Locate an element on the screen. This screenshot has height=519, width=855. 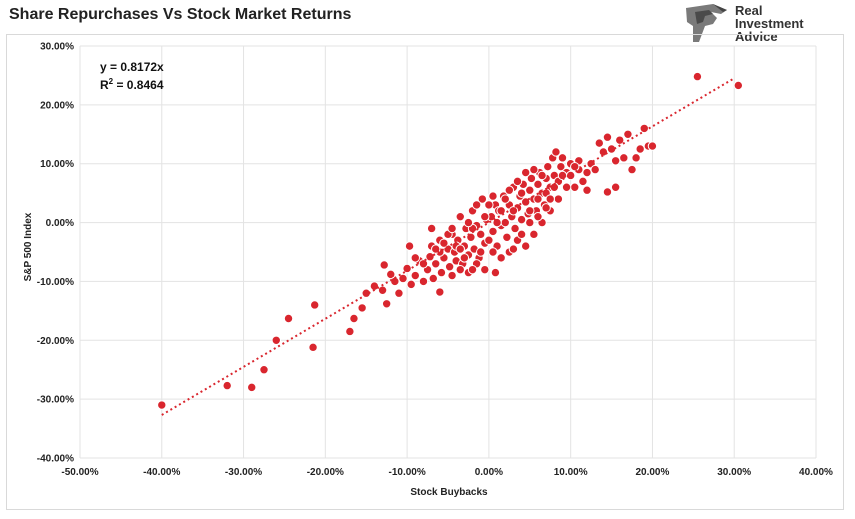
y-tick-label: 0.00% is located at coordinates (60, 223).